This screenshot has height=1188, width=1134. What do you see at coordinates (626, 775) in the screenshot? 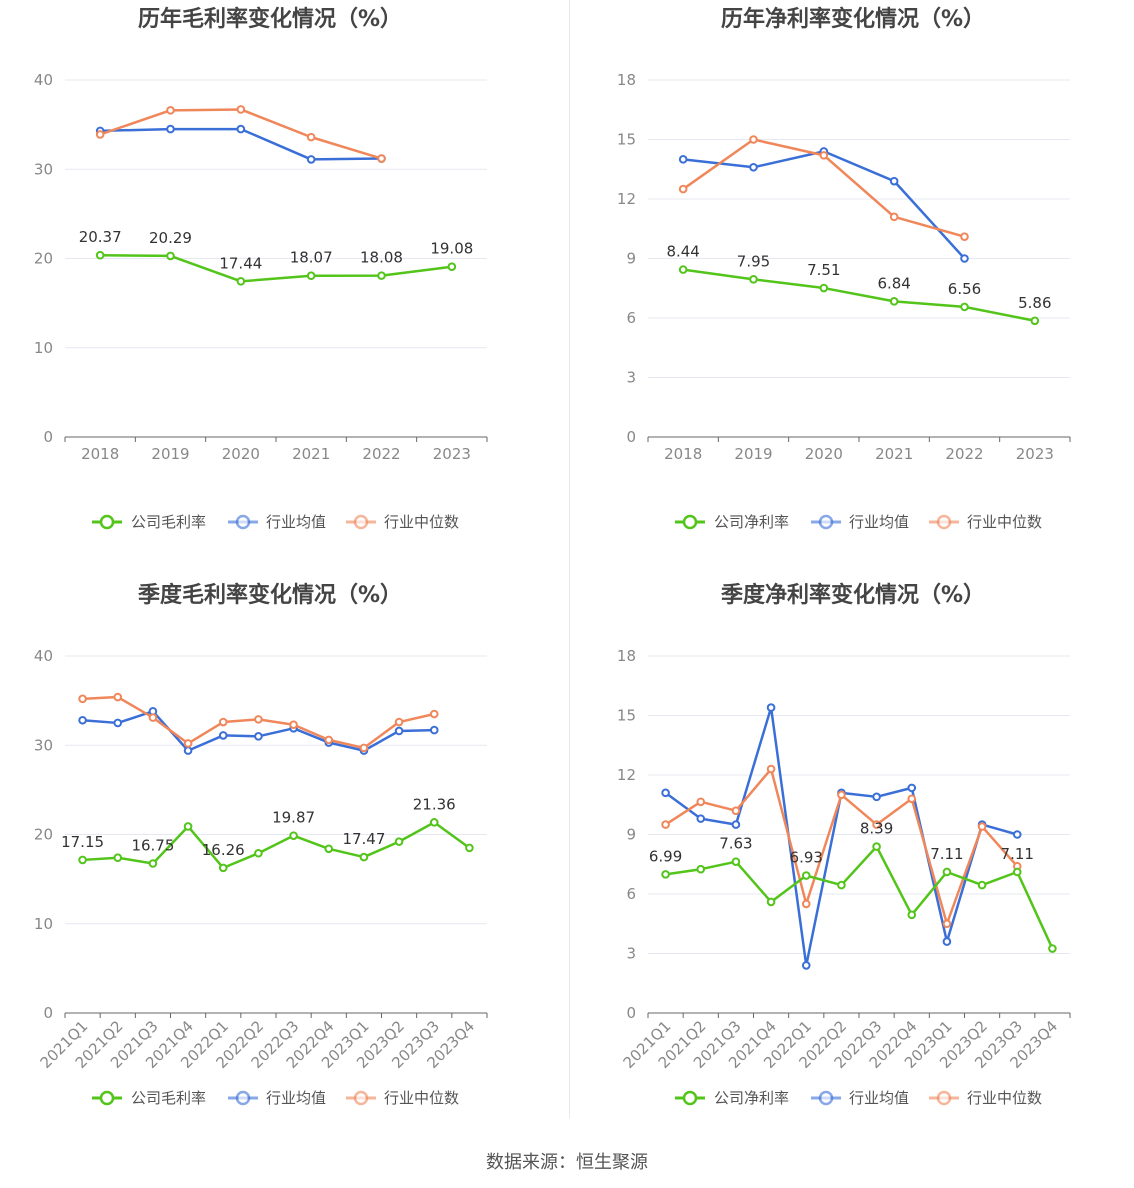
I see `y-tick-label: 12` at bounding box center [626, 775].